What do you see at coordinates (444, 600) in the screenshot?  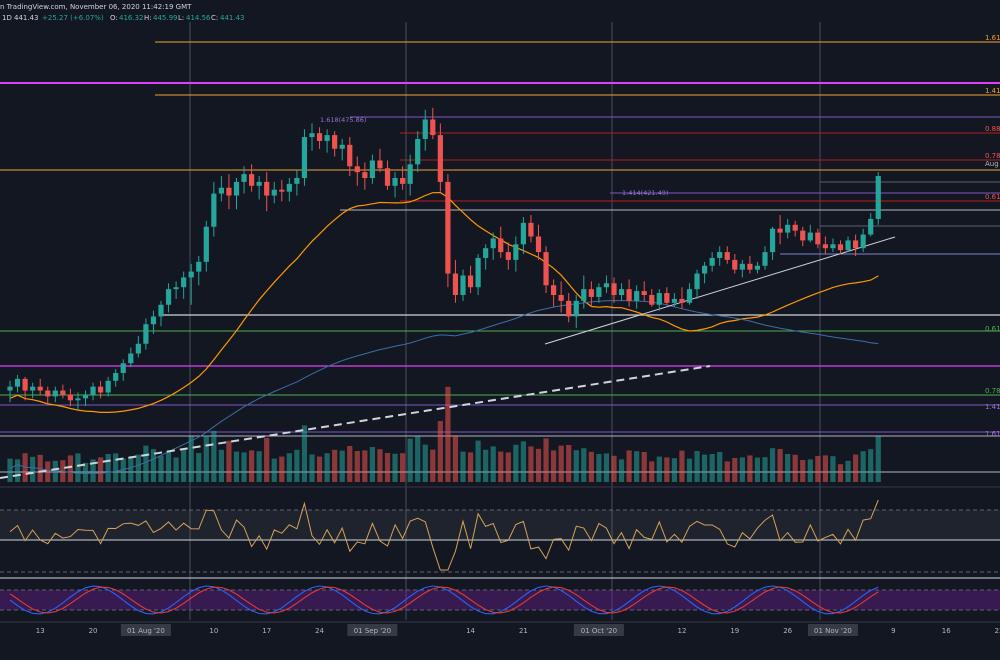 I see `stoch-d-line` at bounding box center [444, 600].